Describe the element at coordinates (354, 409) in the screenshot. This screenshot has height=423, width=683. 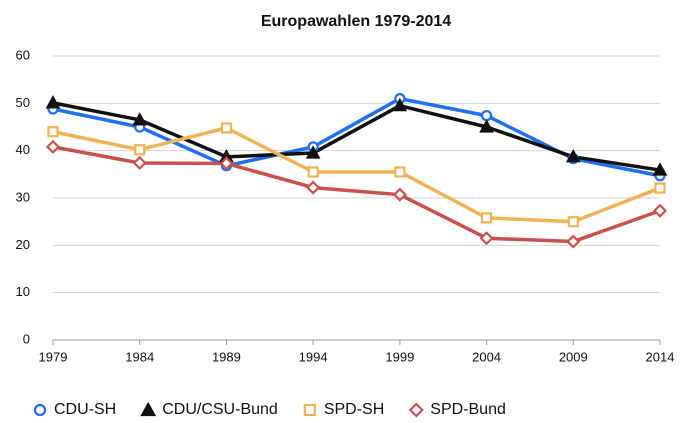
I see `legend-label: SPD-SH` at that location.